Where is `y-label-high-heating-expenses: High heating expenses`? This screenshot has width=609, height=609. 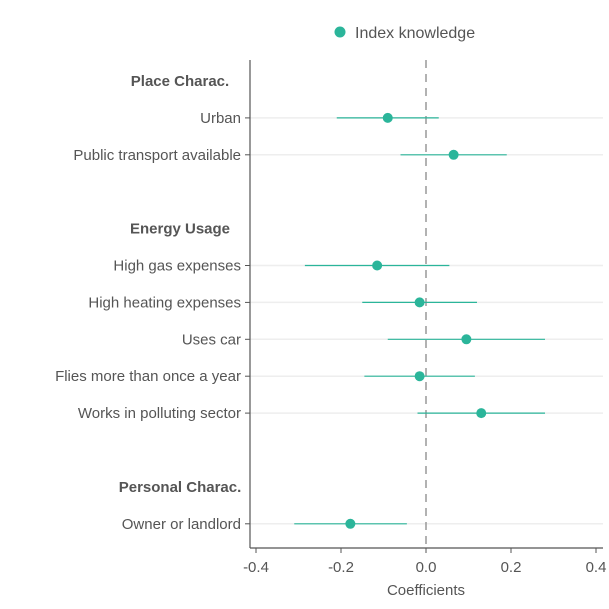 y-label-high-heating-expenses: High heating expenses is located at coordinates (164, 302).